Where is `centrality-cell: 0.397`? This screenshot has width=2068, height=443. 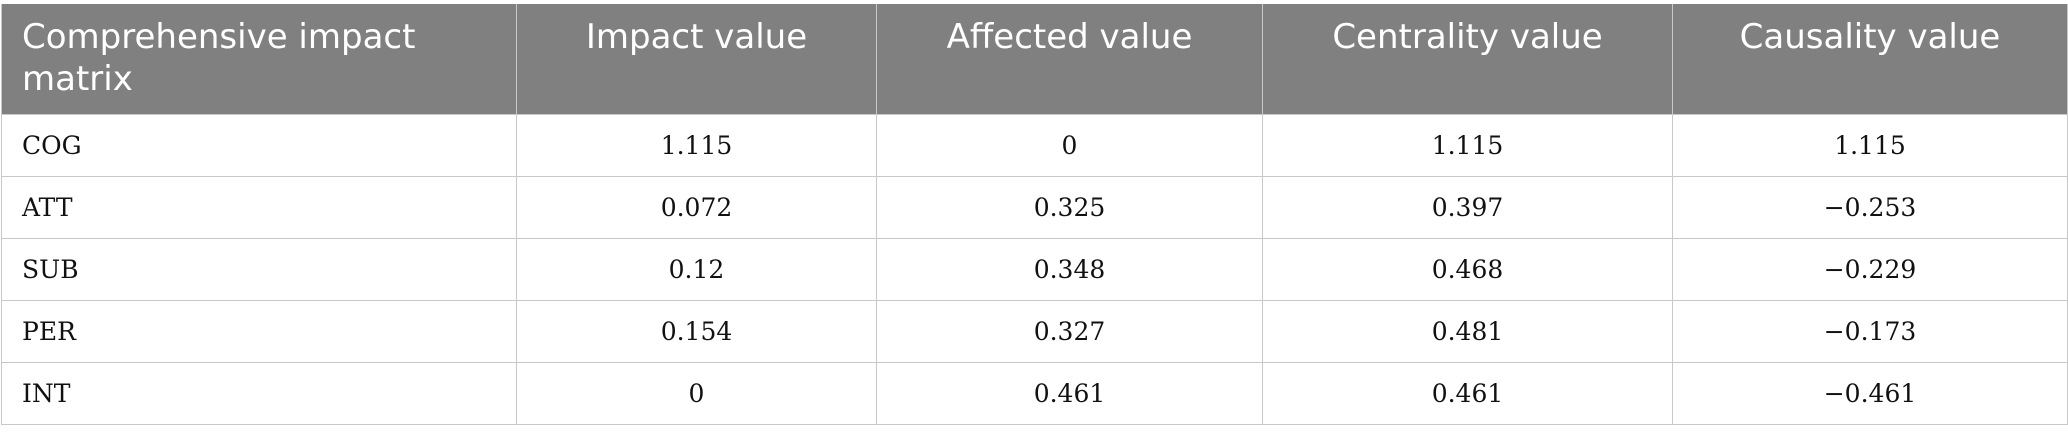 centrality-cell: 0.397 is located at coordinates (1467, 207).